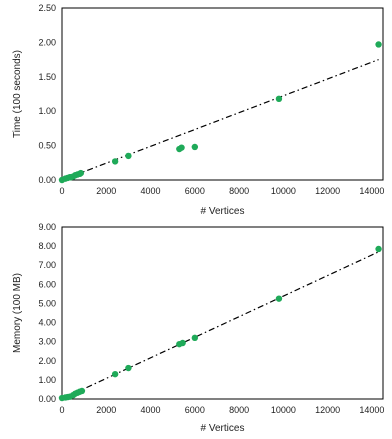 Image resolution: width=392 pixels, height=439 pixels. What do you see at coordinates (17, 313) in the screenshot?
I see `y-axis-title: Memory (100 MB)` at bounding box center [17, 313].